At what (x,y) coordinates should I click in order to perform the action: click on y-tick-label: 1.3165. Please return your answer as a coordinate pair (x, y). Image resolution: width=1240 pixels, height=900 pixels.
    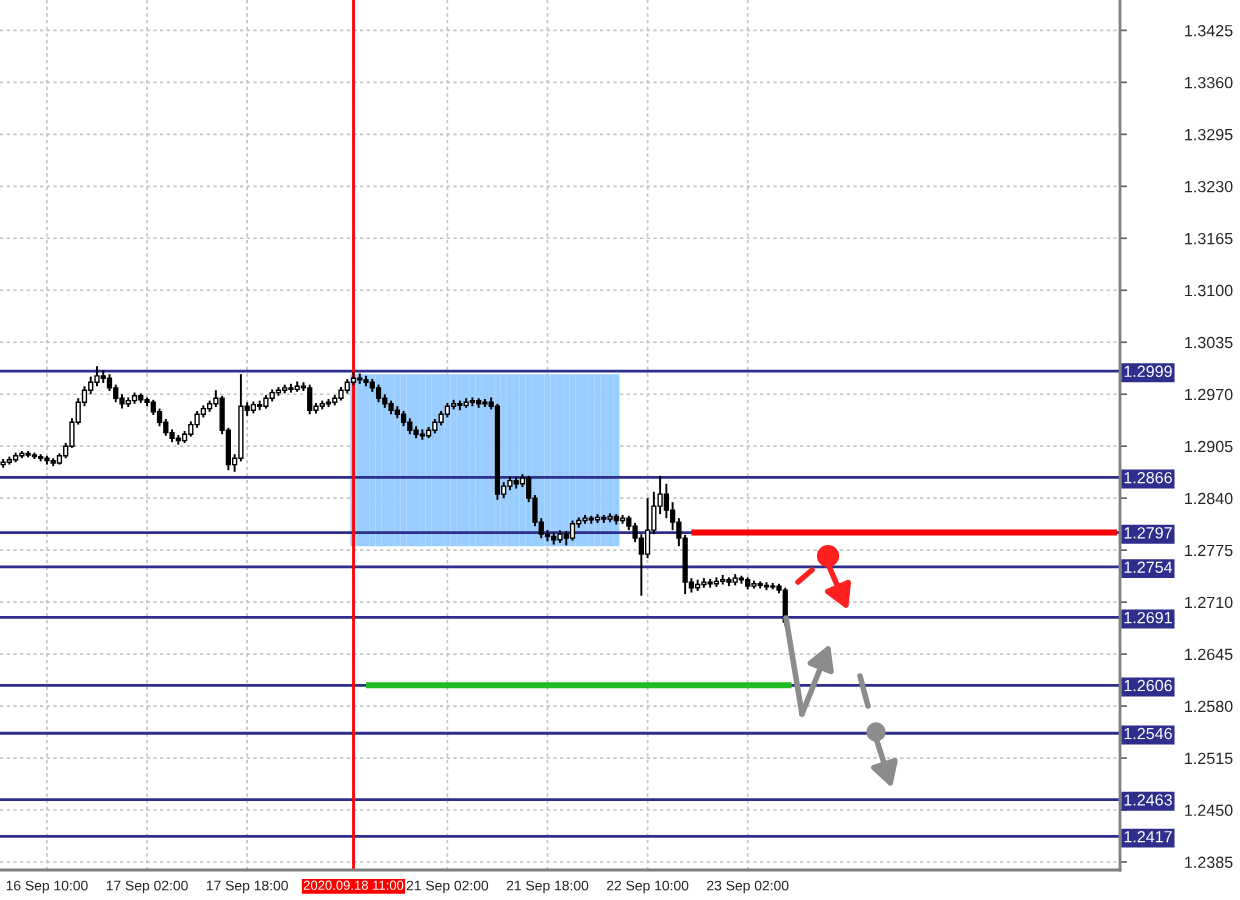
    Looking at the image, I should click on (1209, 238).